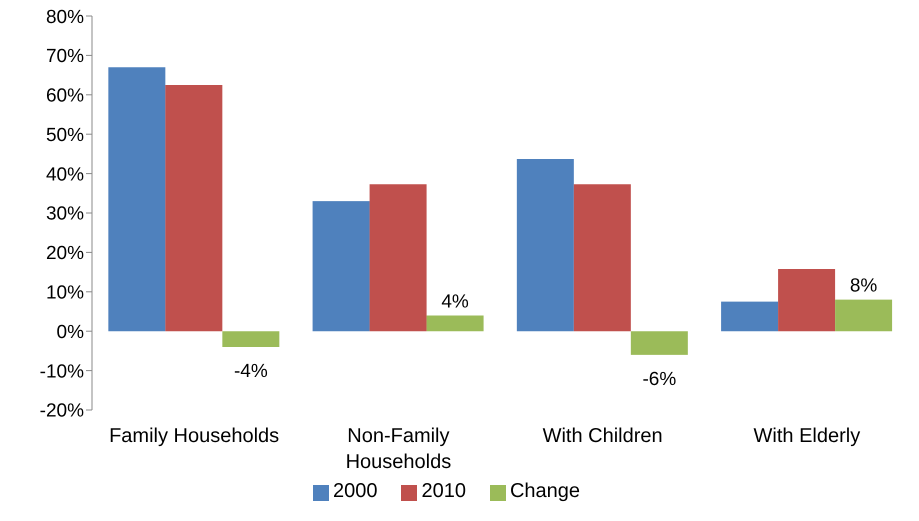  What do you see at coordinates (65, 253) in the screenshot?
I see `y-tick-label: 20%` at bounding box center [65, 253].